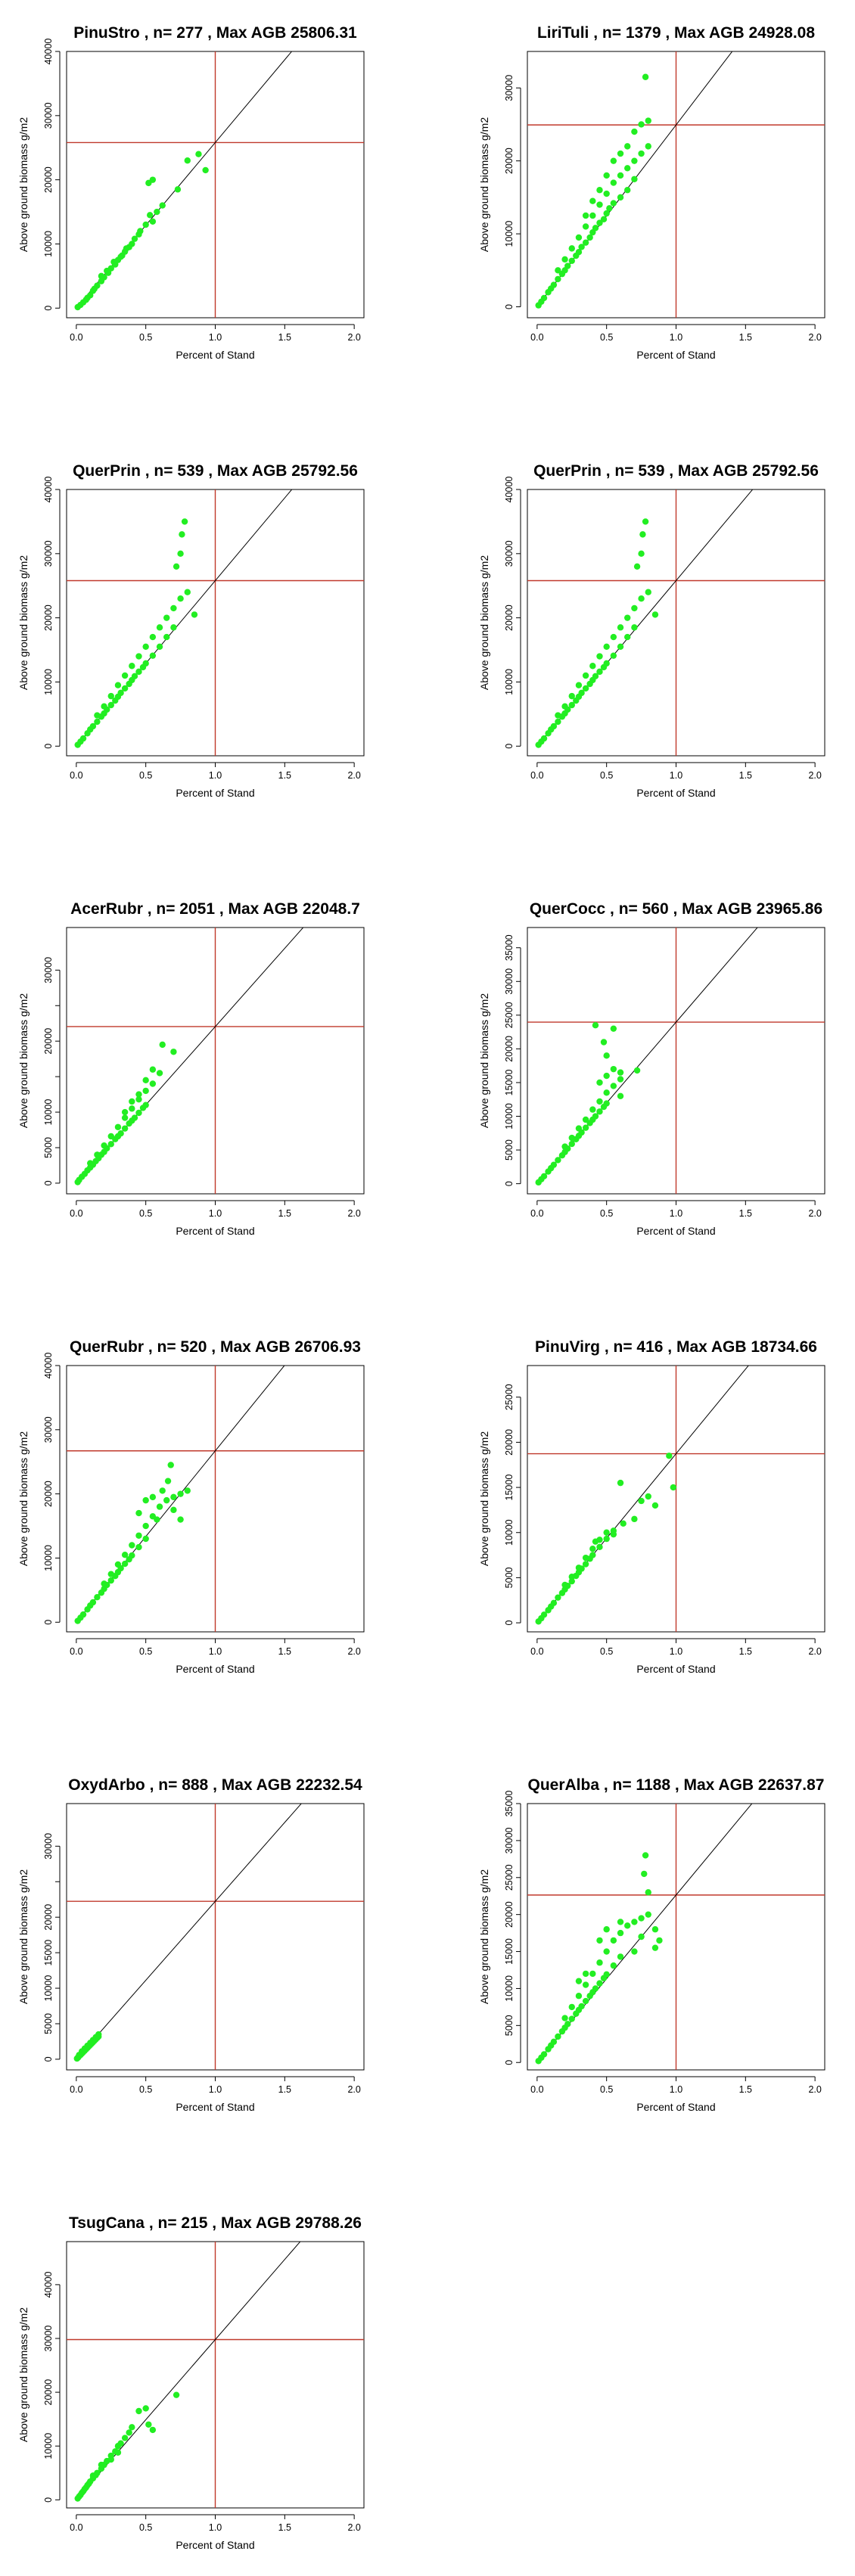 The height and width of the screenshot is (2576, 855). I want to click on proportional-fit-line, so click(189, 1932).